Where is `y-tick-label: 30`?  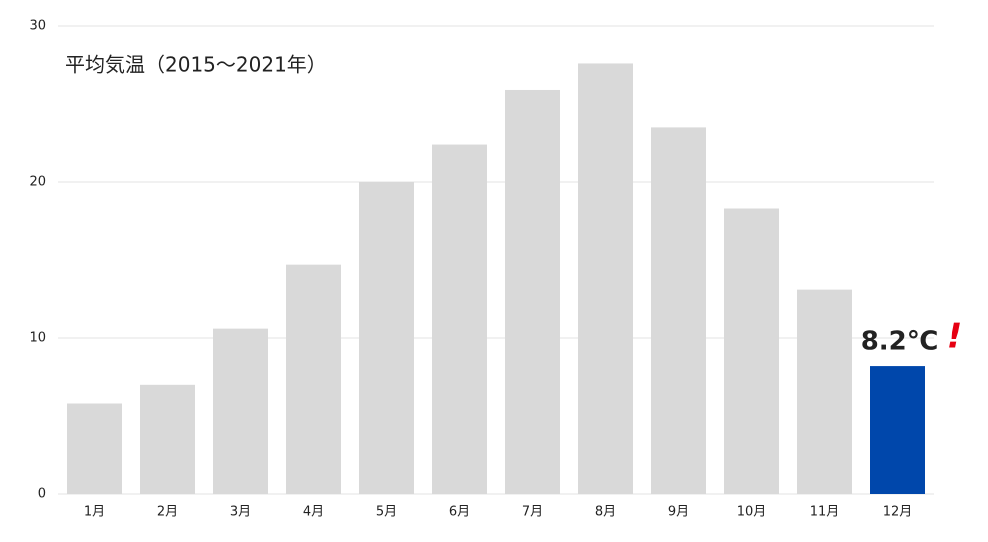 y-tick-label: 30 is located at coordinates (37, 26).